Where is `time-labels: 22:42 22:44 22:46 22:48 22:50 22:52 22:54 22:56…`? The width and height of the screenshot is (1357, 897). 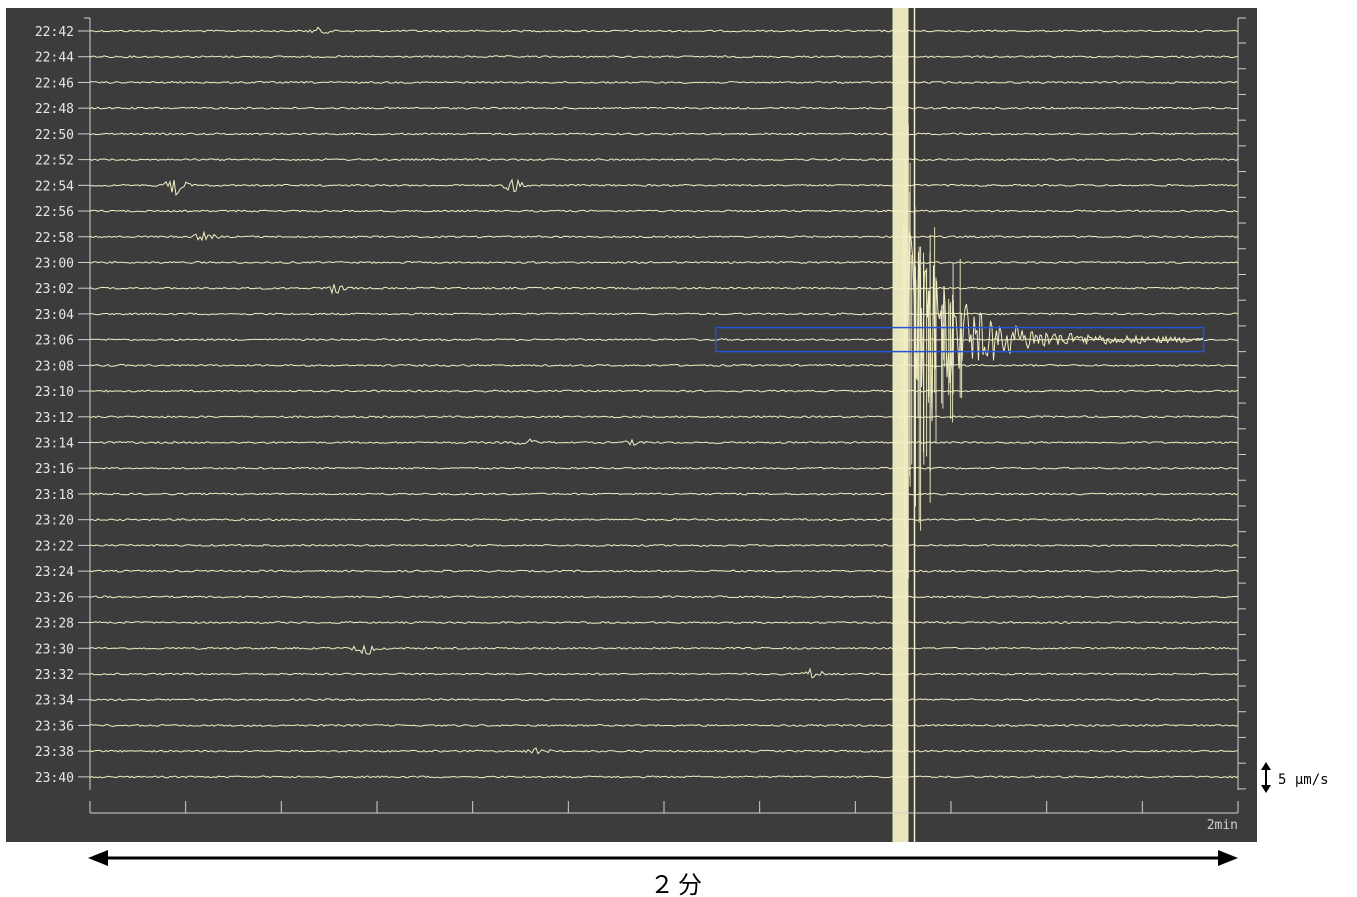 time-labels: 22:42 22:44 22:46 22:48 22:50 22:52 22:54 22:56… is located at coordinates (54, 405).